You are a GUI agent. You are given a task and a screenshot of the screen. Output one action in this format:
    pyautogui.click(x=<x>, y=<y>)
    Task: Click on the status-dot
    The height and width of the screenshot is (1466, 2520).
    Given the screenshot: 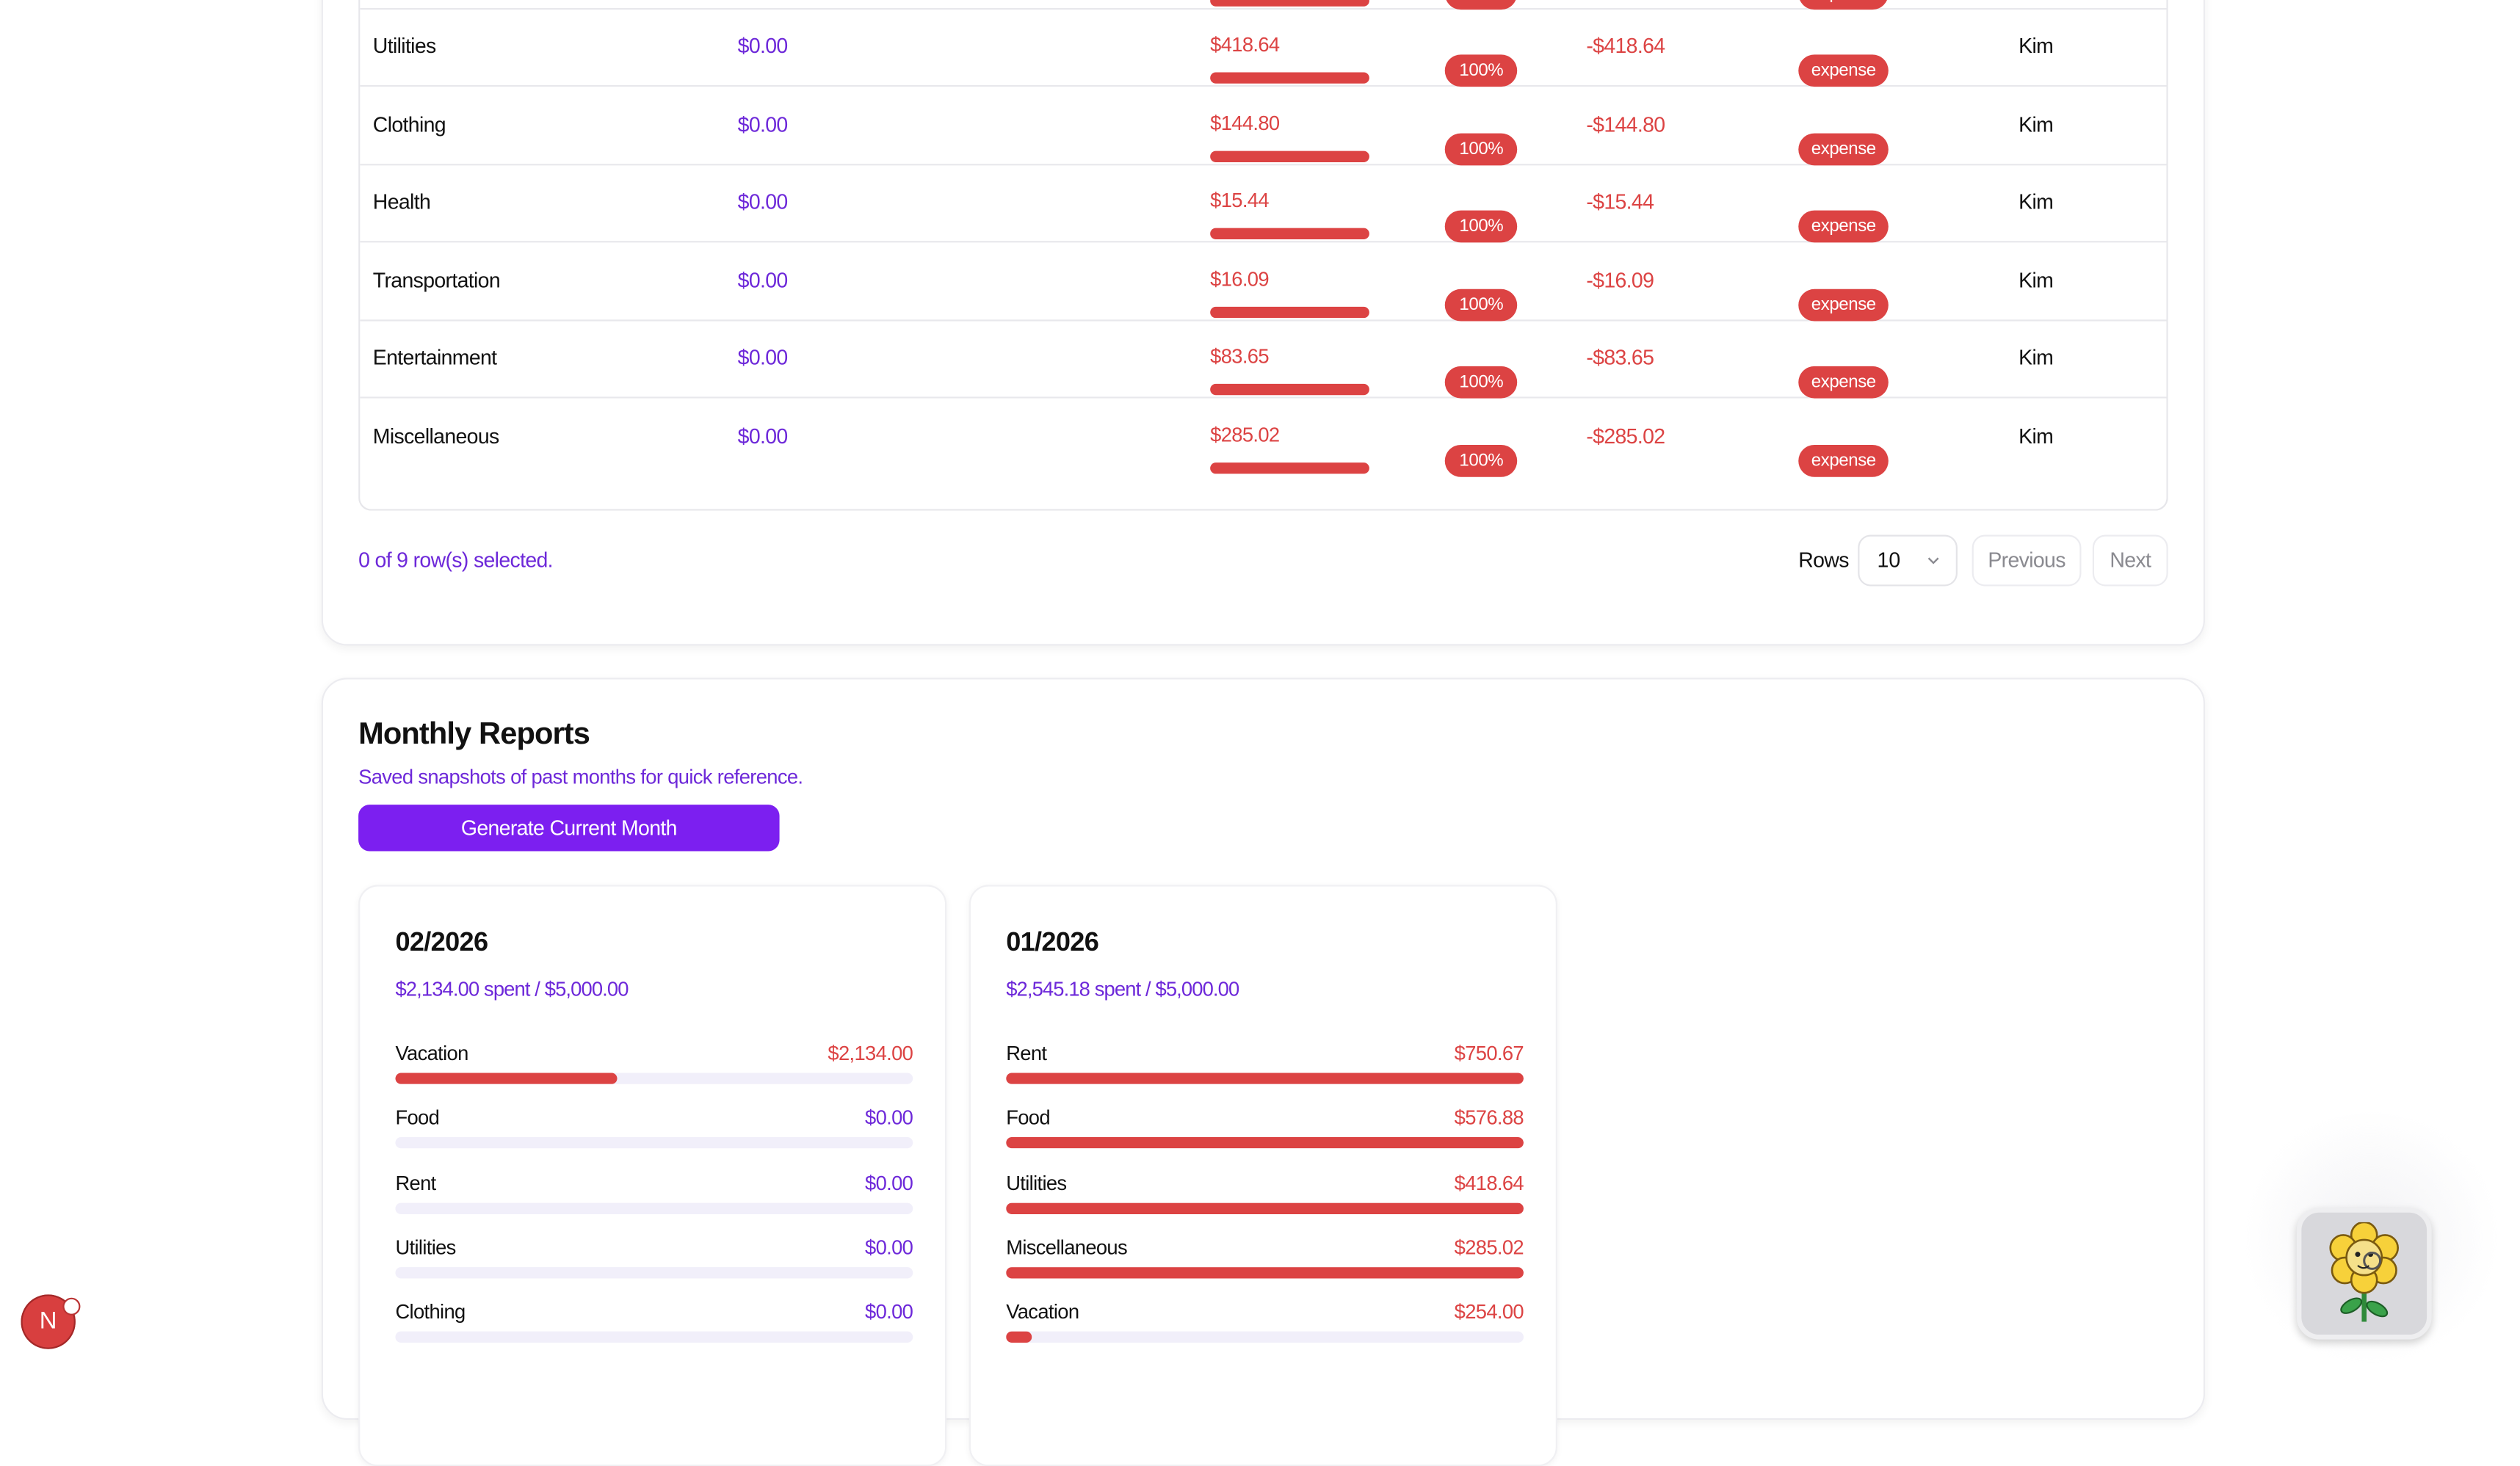 What is the action you would take?
    pyautogui.click(x=71, y=1307)
    